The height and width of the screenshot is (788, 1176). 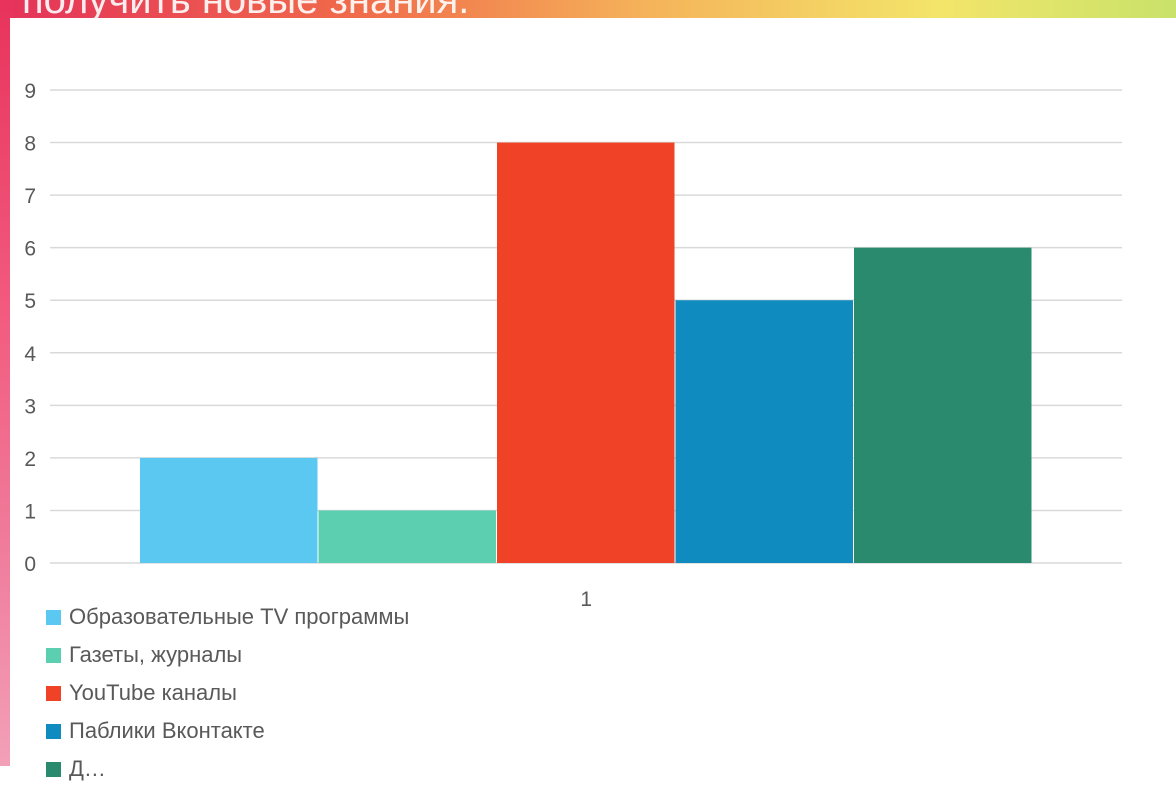 I want to click on legend-label: Газеты, журналы, so click(x=156, y=654).